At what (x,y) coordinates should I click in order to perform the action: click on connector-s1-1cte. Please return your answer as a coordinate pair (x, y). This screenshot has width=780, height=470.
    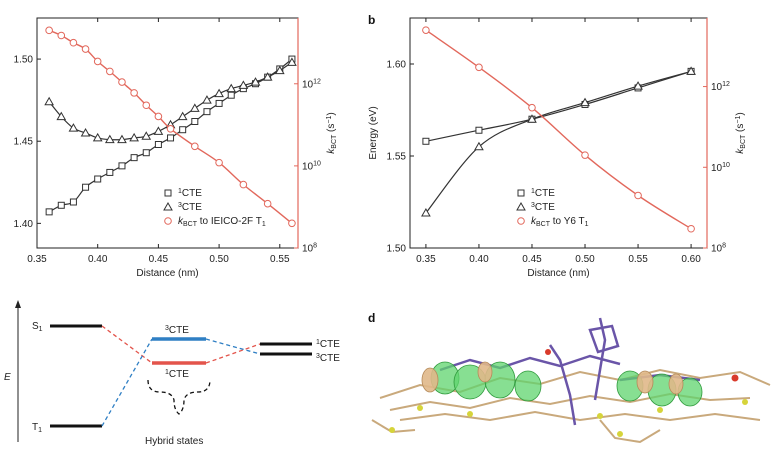
    Looking at the image, I should click on (127, 344).